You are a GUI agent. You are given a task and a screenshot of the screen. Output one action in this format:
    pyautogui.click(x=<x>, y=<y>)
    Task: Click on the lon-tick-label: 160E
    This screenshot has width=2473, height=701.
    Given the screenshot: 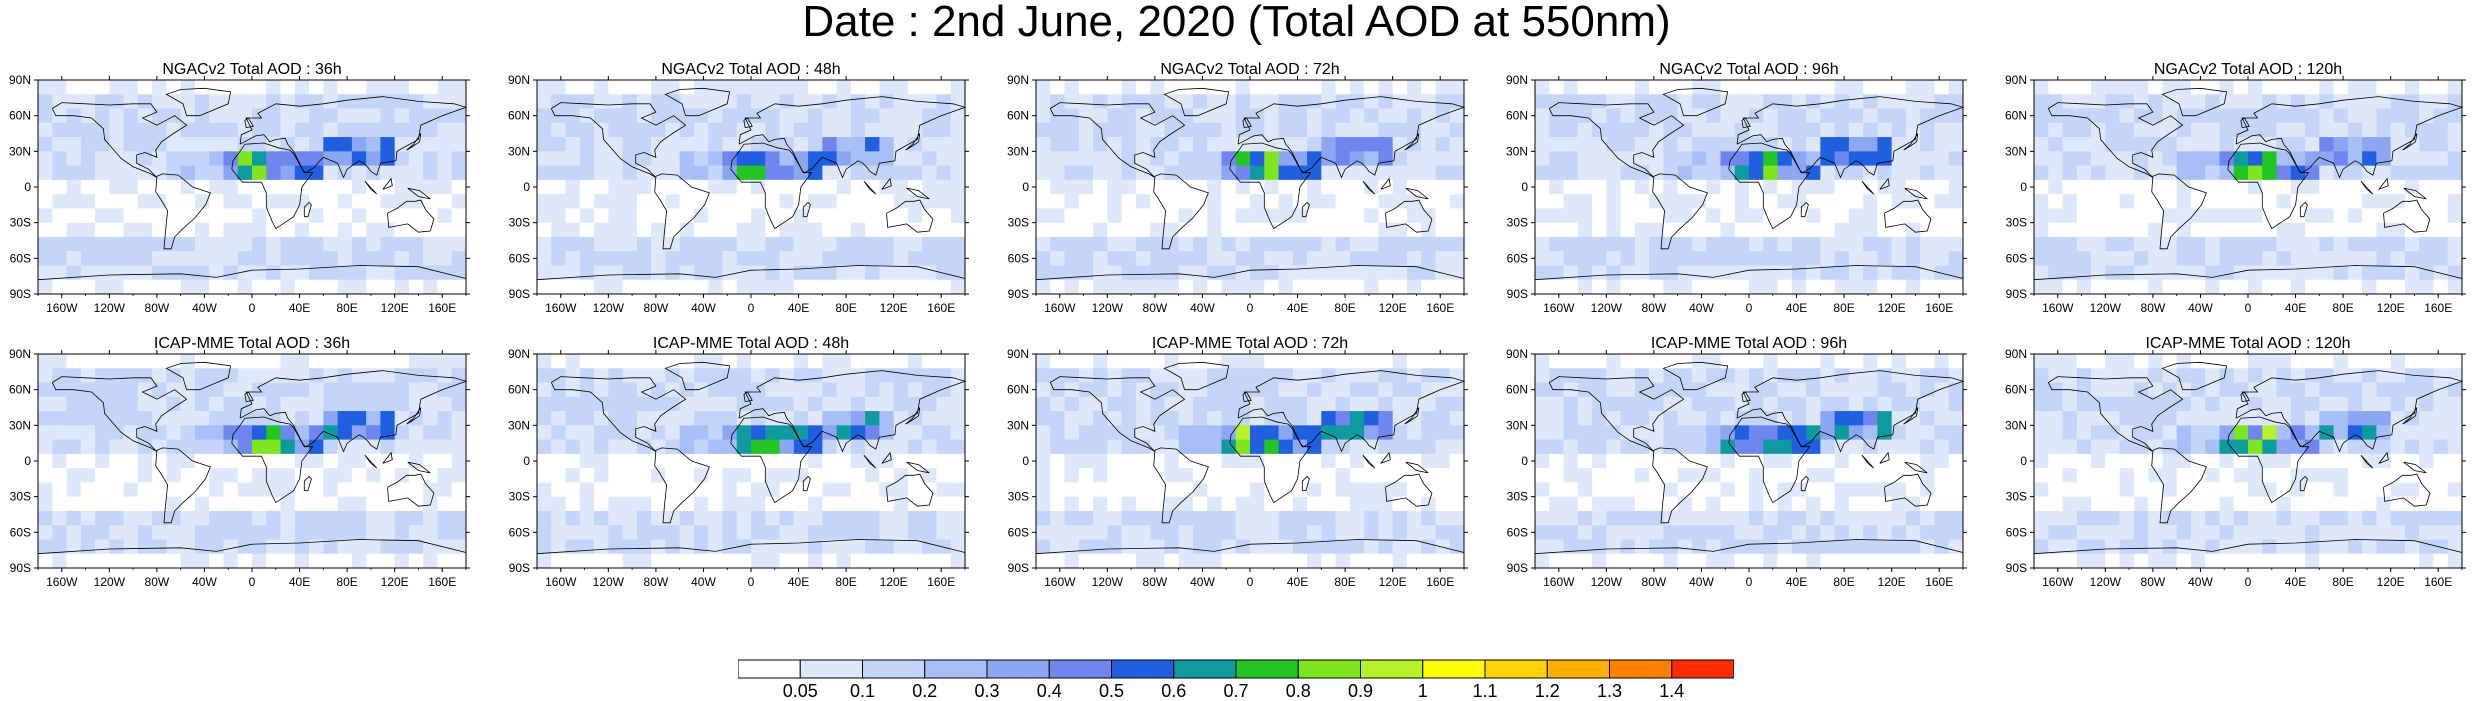 What is the action you would take?
    pyautogui.click(x=442, y=582)
    